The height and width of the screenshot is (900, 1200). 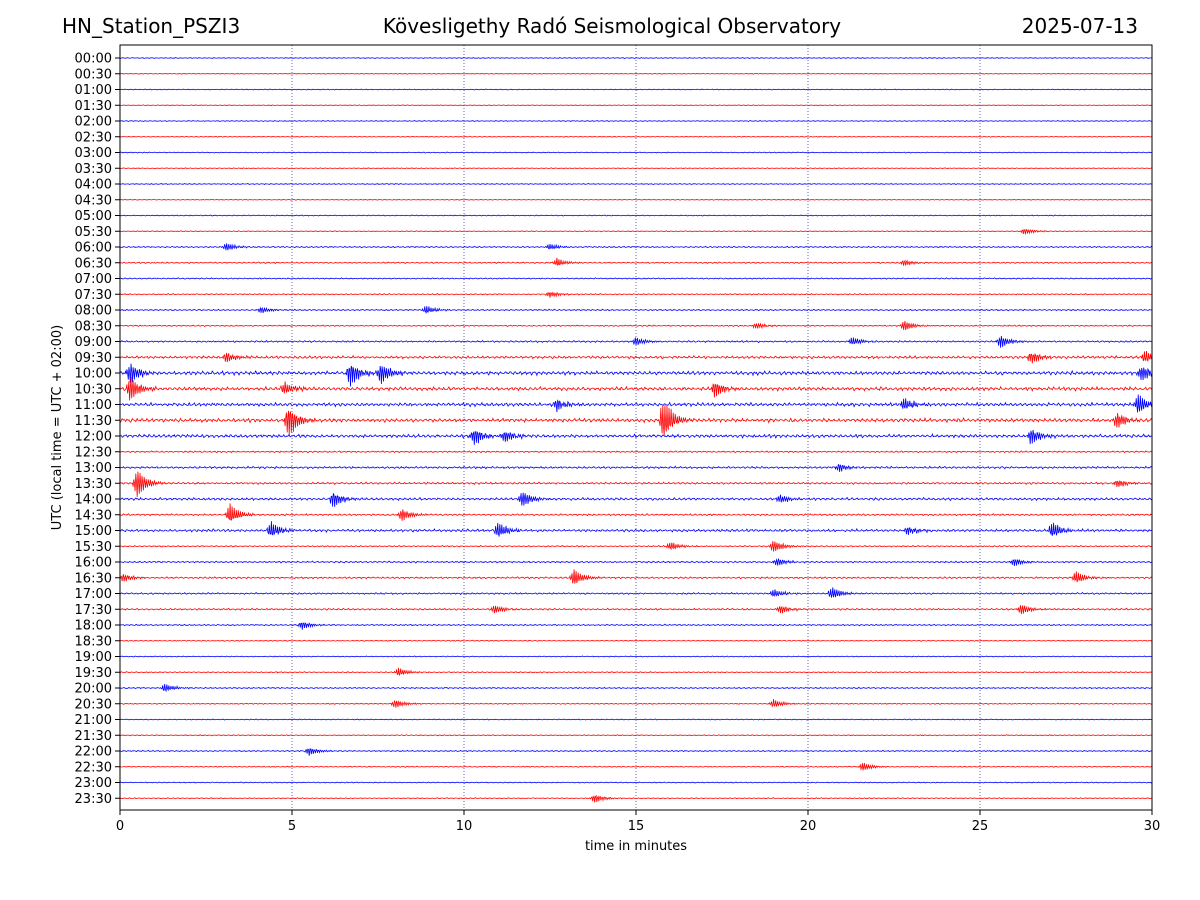 I want to click on y-tick-label: 10:30, so click(x=93, y=389).